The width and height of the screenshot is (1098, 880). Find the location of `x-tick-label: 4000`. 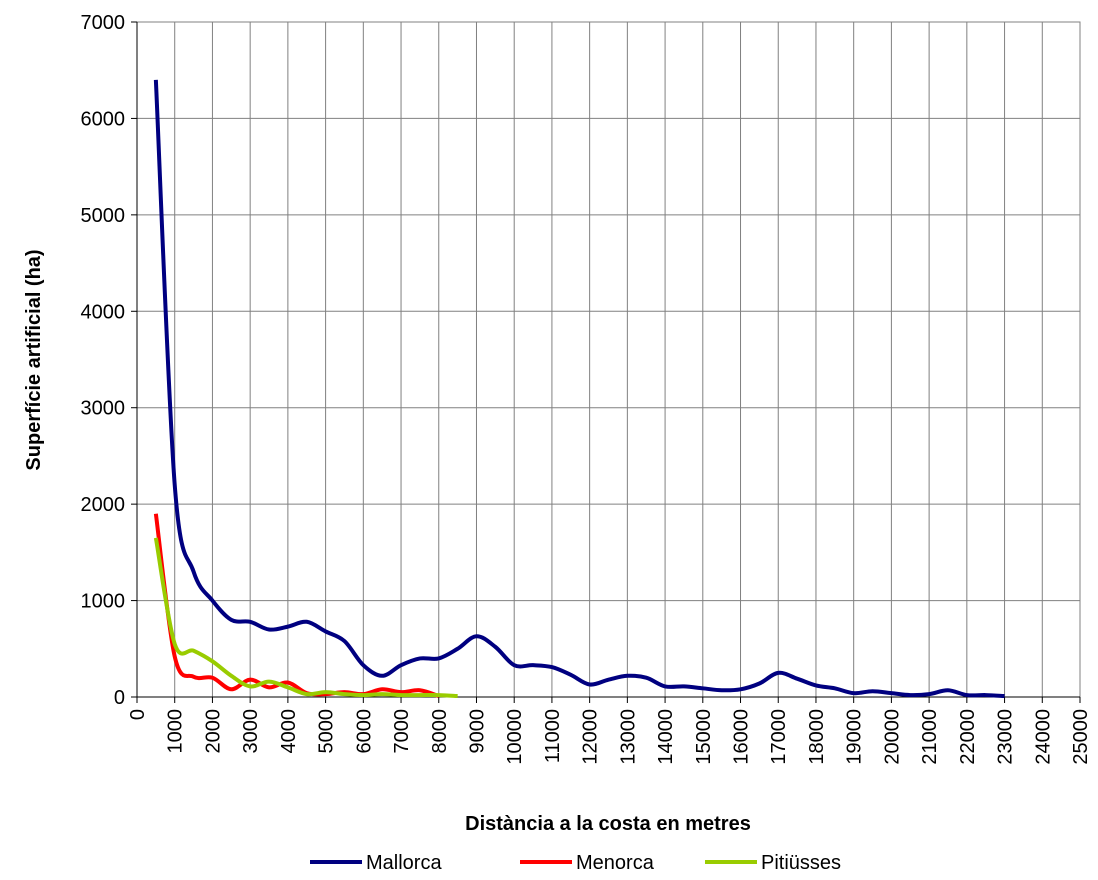

x-tick-label: 4000 is located at coordinates (289, 731).